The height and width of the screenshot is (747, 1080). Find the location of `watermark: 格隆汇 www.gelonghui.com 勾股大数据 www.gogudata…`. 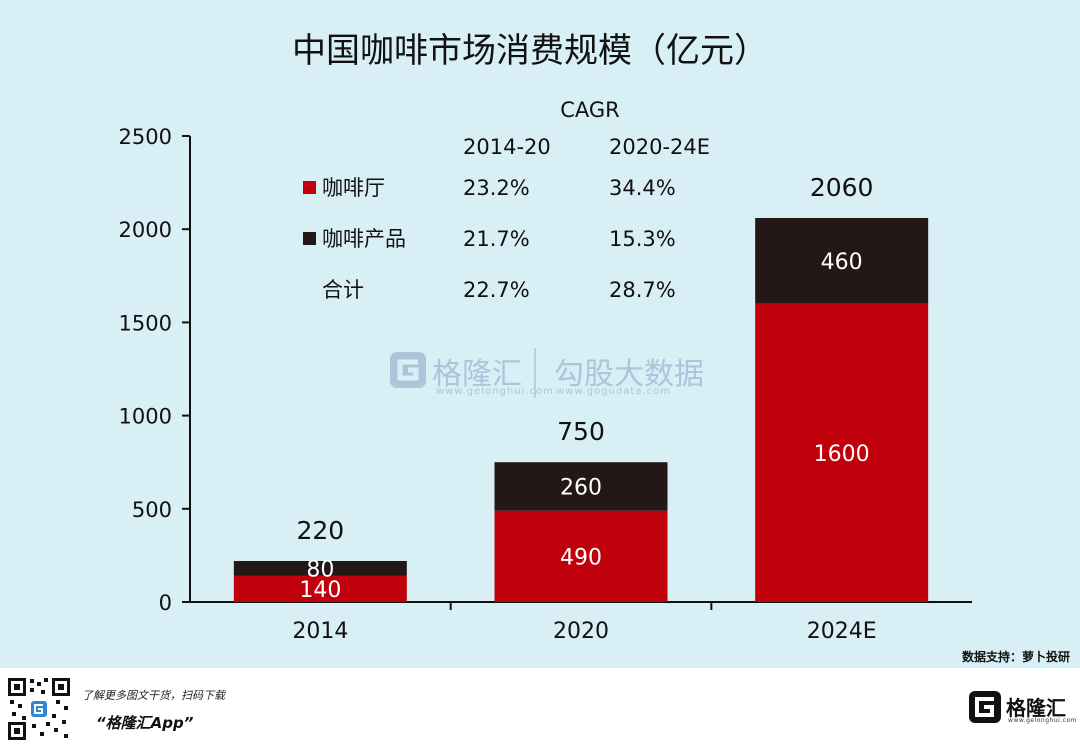

watermark: 格隆汇 www.gelonghui.com 勾股大数据 www.gogudata… is located at coordinates (547, 373).